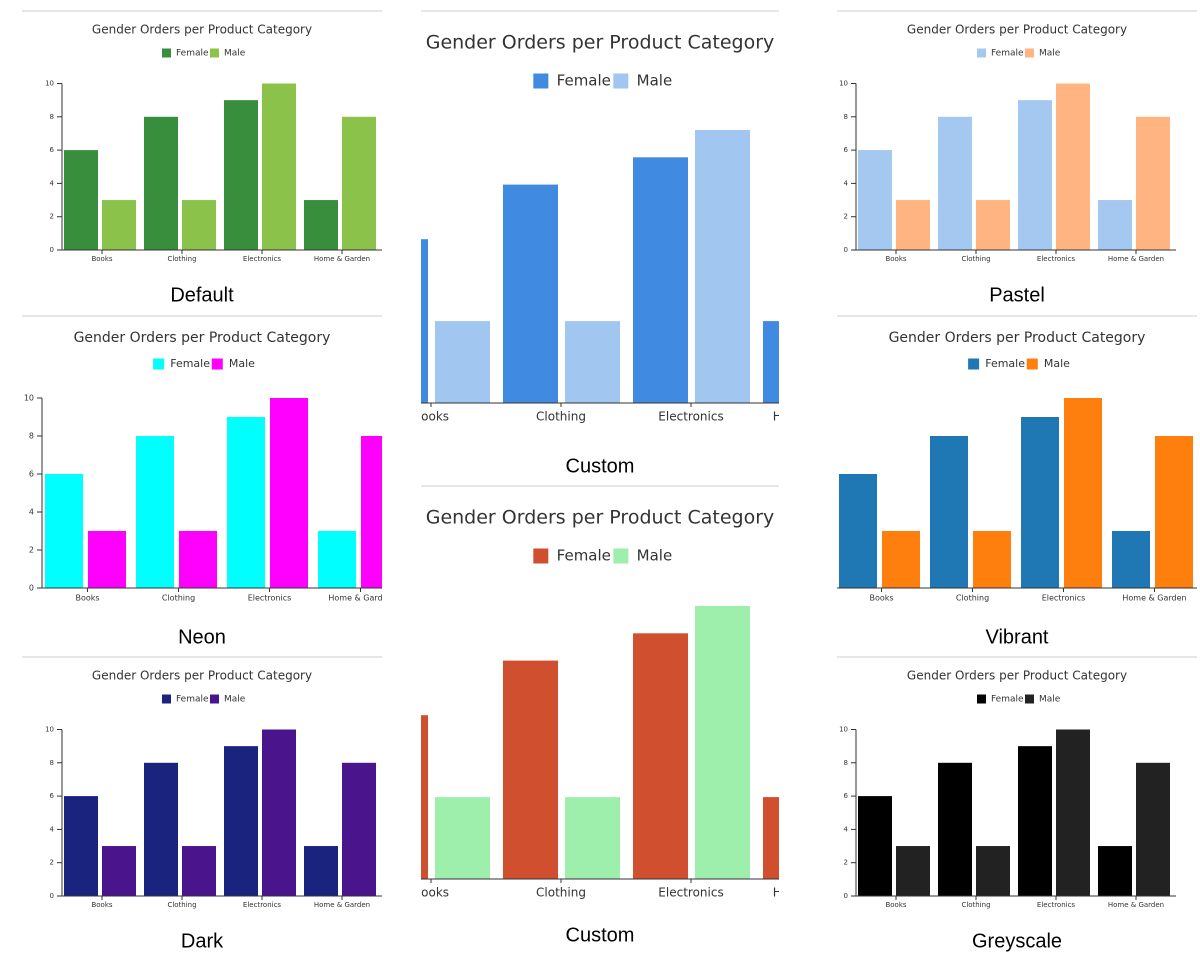 This screenshot has height=960, width=1200. What do you see at coordinates (1016, 637) in the screenshot?
I see `chart-caption: Vibrant` at bounding box center [1016, 637].